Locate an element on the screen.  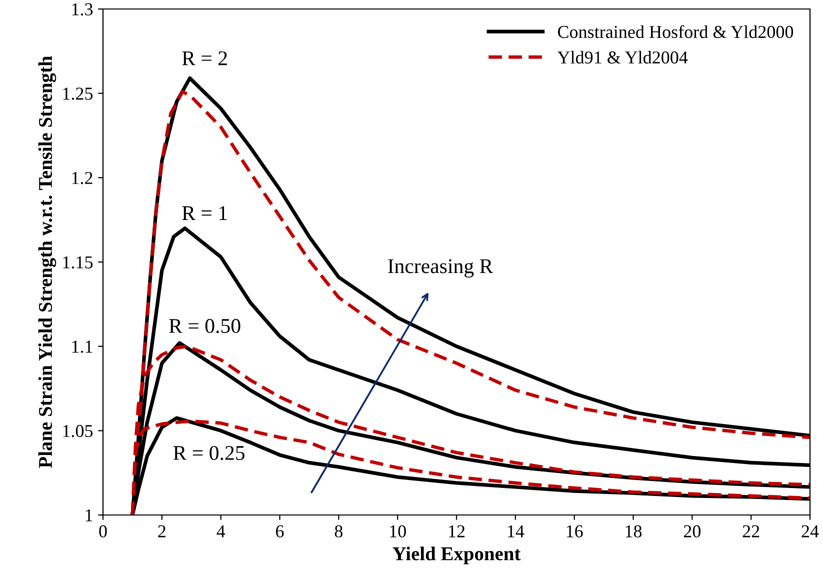
annotation: Increasing R is located at coordinates (441, 268).